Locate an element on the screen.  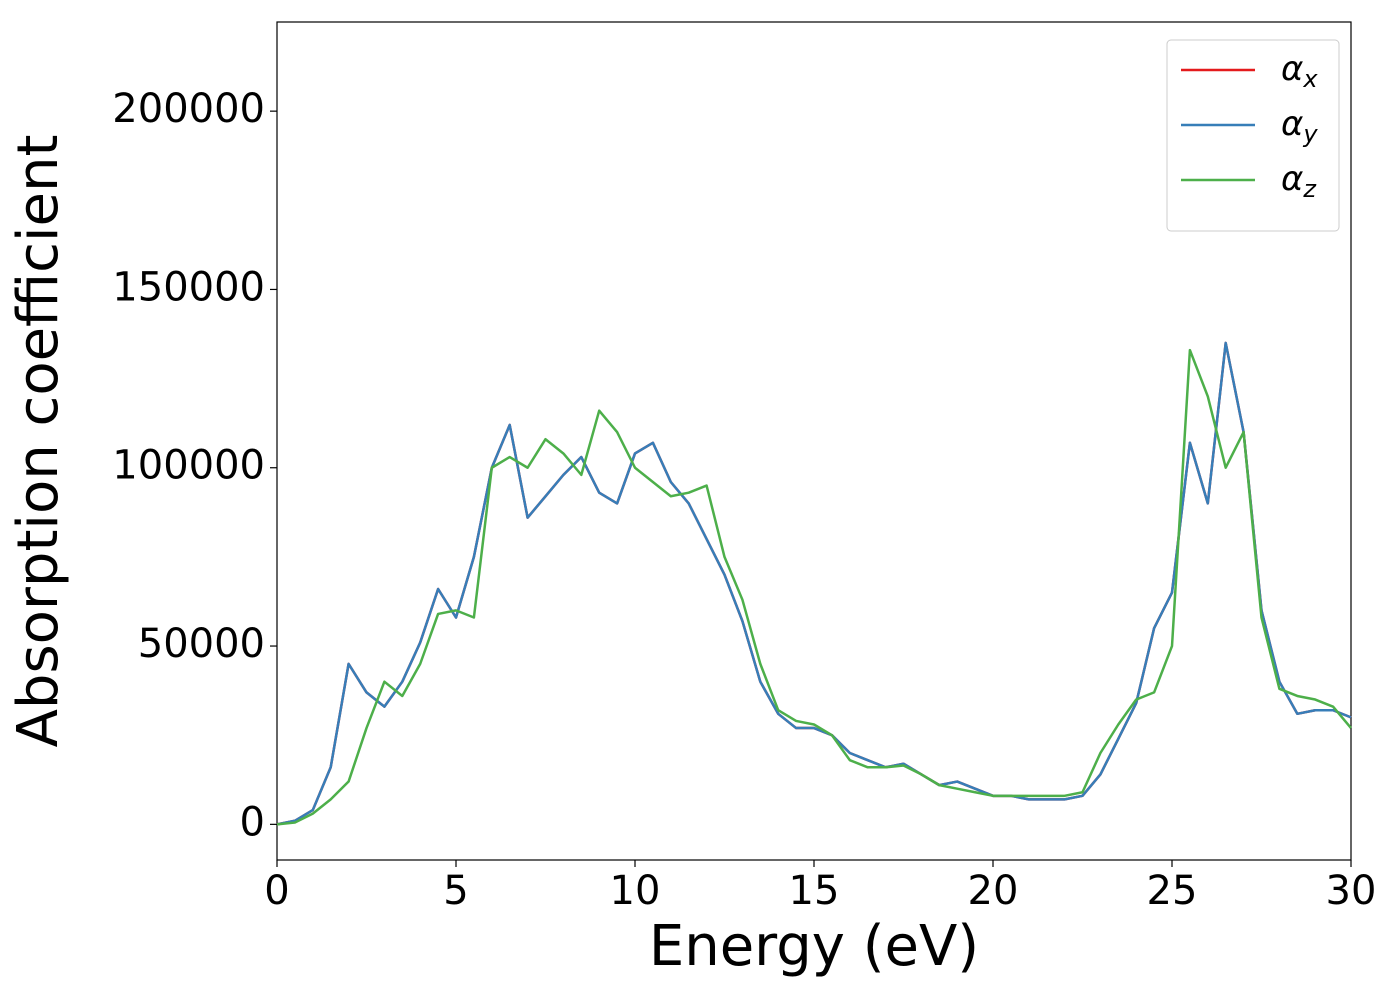
x-tick-label: 25 is located at coordinates (1172, 891).